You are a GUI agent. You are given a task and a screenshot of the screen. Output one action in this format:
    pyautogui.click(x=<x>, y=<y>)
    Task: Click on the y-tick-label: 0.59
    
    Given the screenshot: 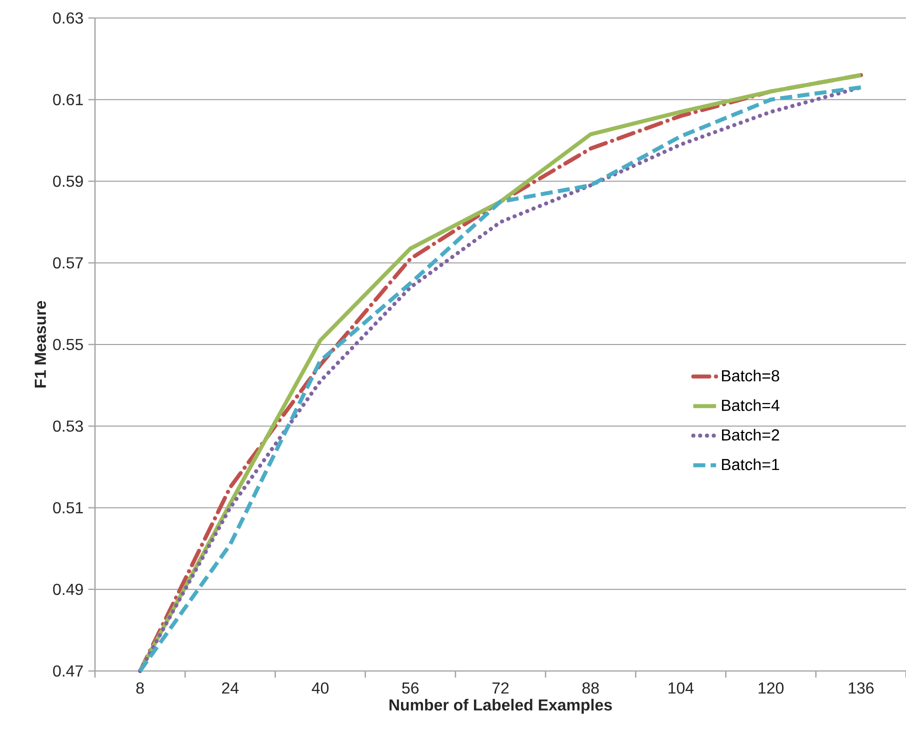 What is the action you would take?
    pyautogui.click(x=68, y=181)
    